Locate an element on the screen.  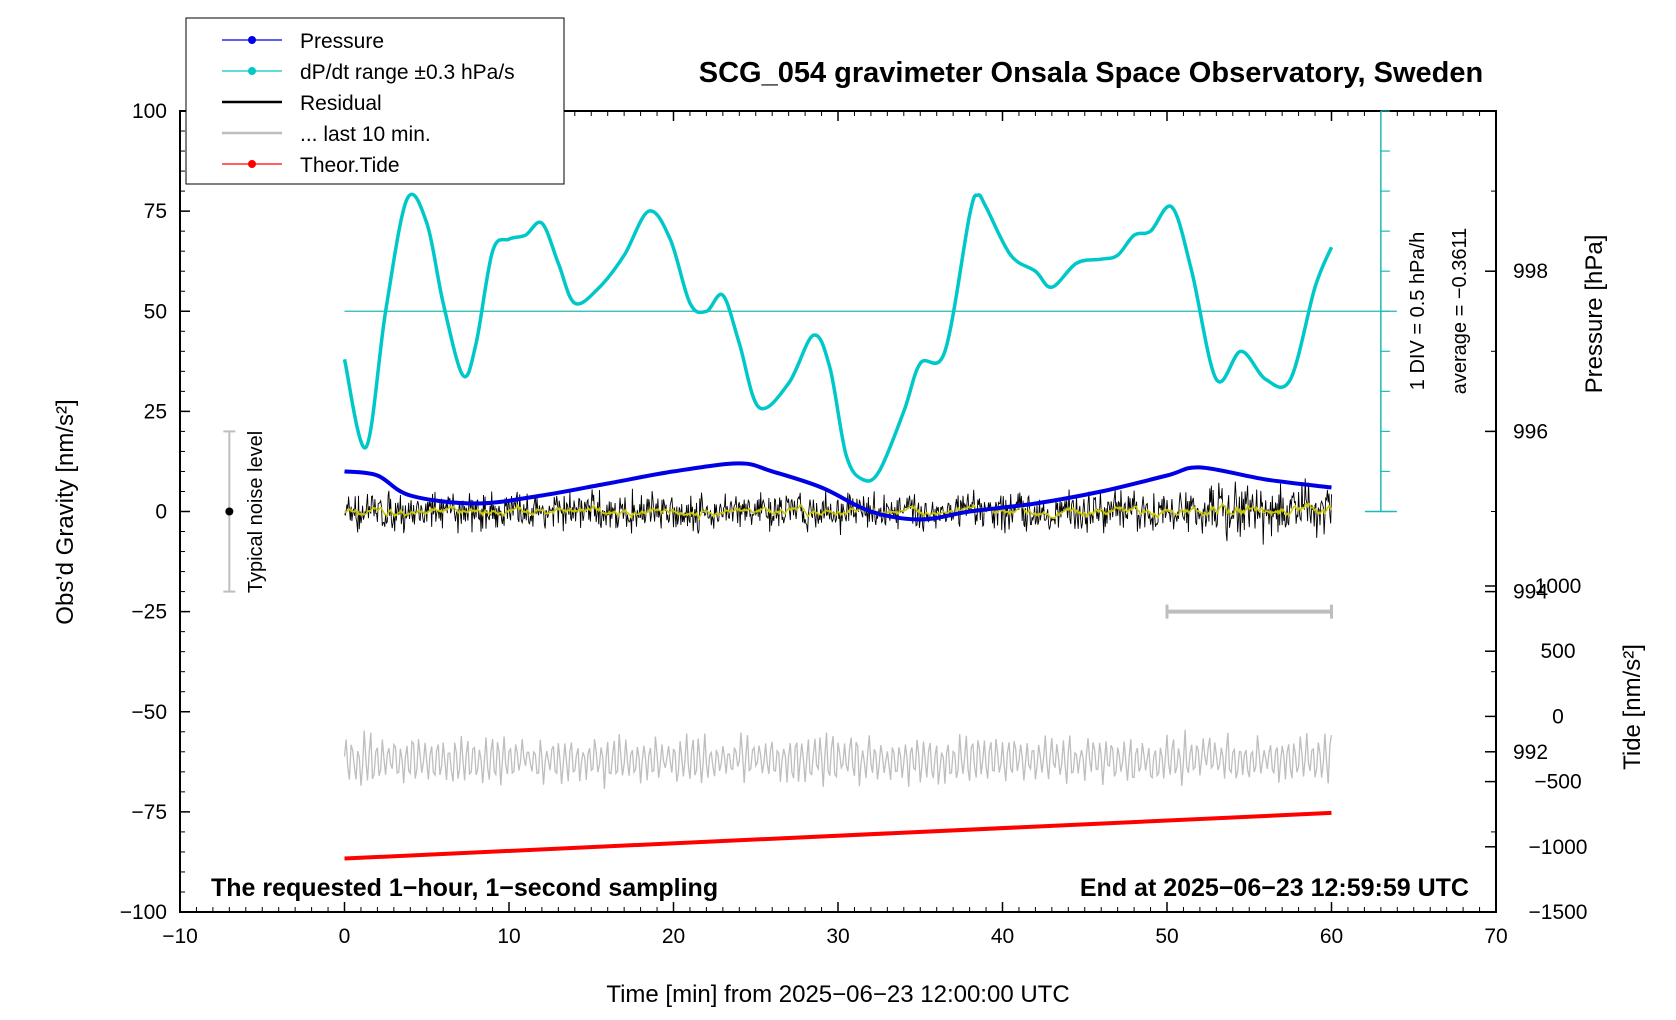
dpdt-scale-label: 1 DIV = 0.5 hPa/h is located at coordinates (1418, 311).